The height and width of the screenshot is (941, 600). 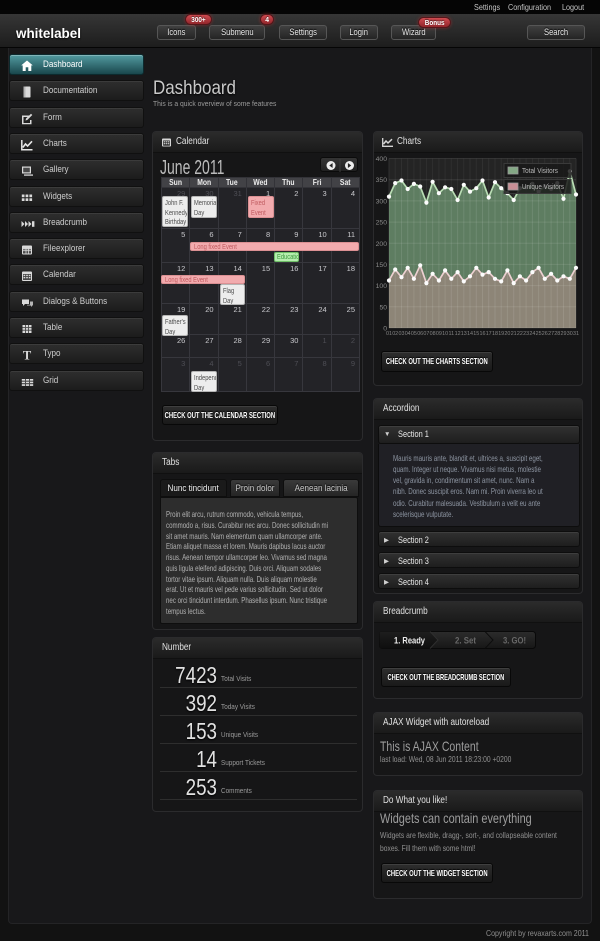 What do you see at coordinates (495, 334) in the screenshot?
I see `svg-text: 18` at bounding box center [495, 334].